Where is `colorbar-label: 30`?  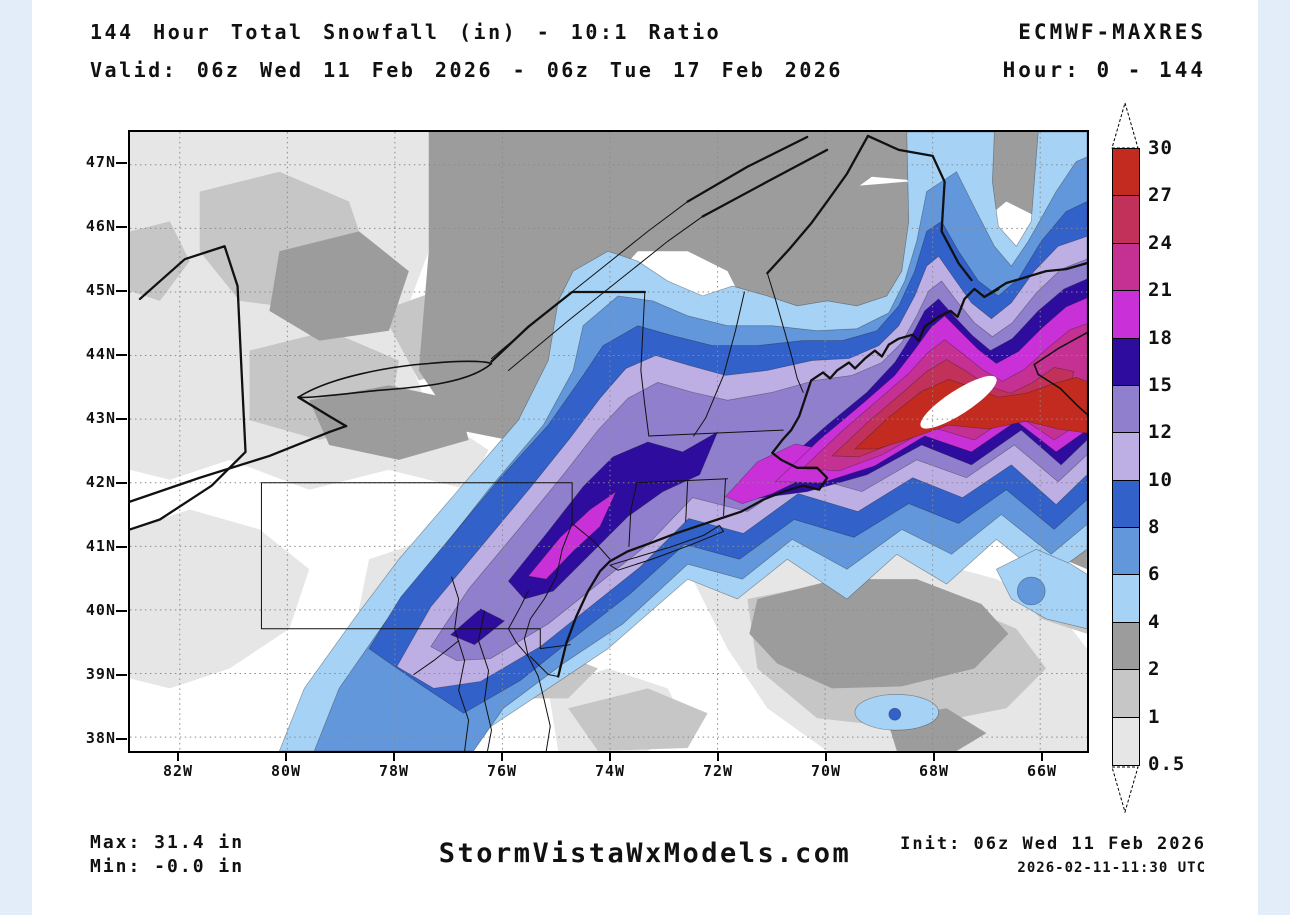
colorbar-label: 30 is located at coordinates (1160, 148).